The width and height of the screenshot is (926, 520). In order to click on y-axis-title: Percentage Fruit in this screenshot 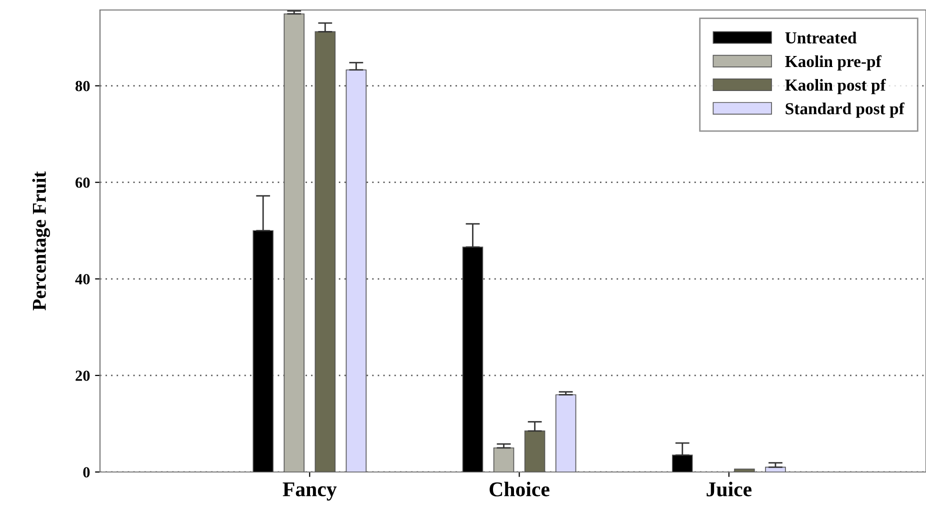, I will do `click(41, 240)`.